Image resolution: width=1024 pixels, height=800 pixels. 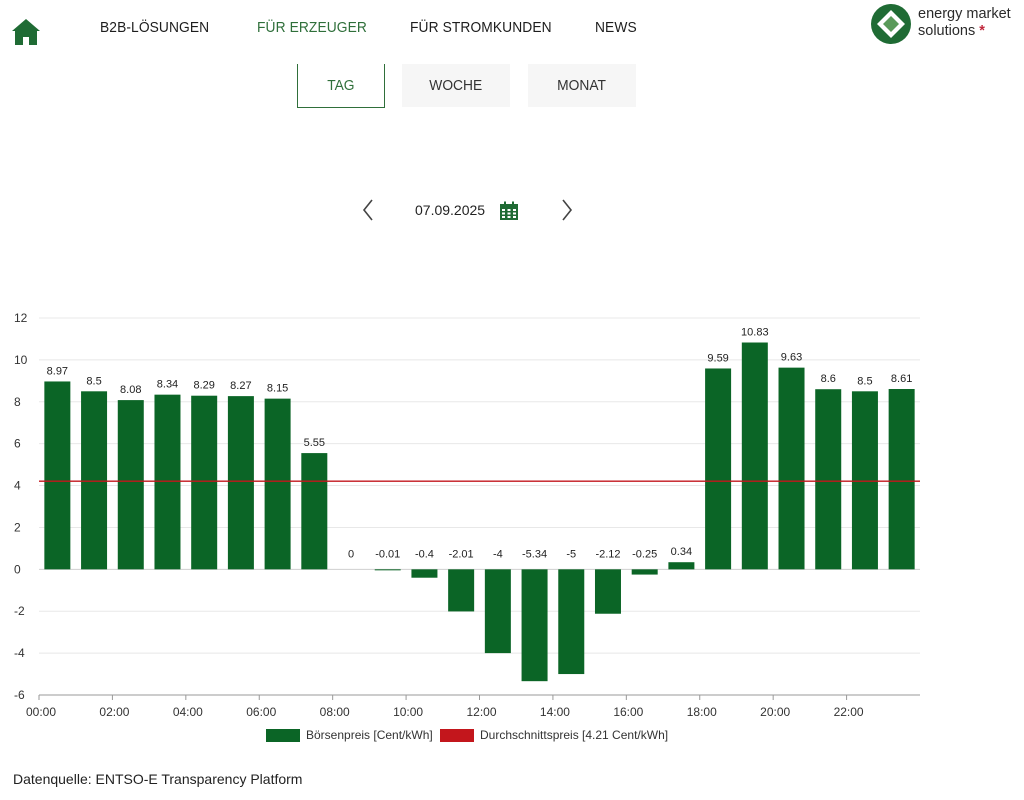 I want to click on y-tick-label: 10, so click(x=21, y=360).